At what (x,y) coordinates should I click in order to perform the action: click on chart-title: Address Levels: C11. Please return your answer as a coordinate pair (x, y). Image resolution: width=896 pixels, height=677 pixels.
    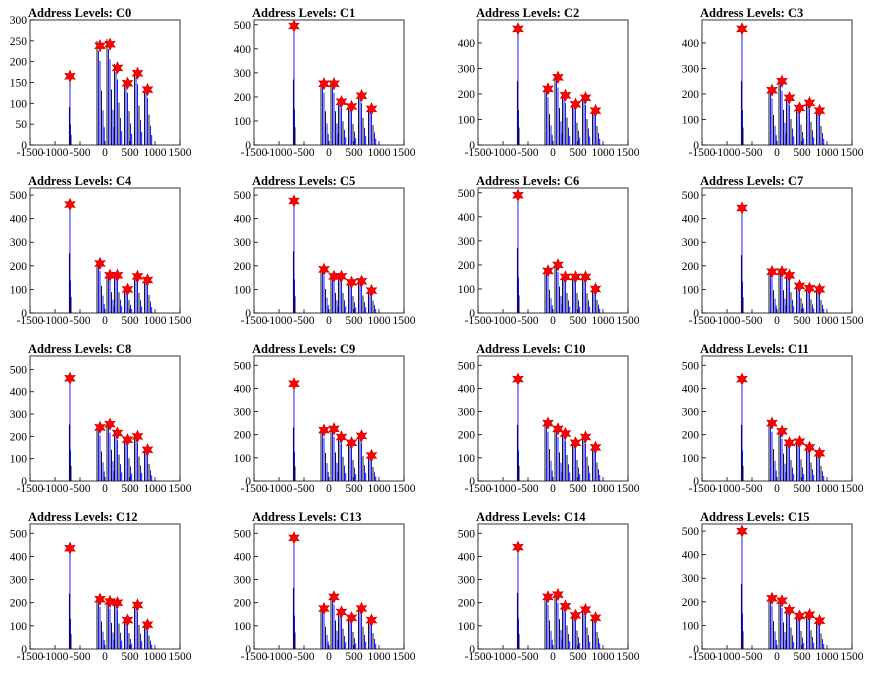
    Looking at the image, I should click on (754, 349).